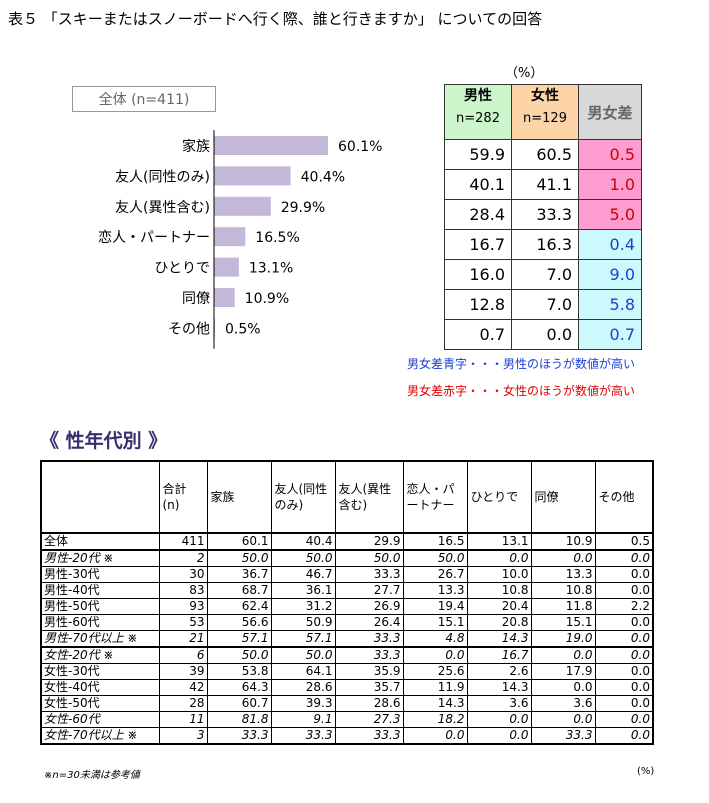 The width and height of the screenshot is (709, 803). I want to click on comparison-row: 0.7 0.0 0.7, so click(543, 334).